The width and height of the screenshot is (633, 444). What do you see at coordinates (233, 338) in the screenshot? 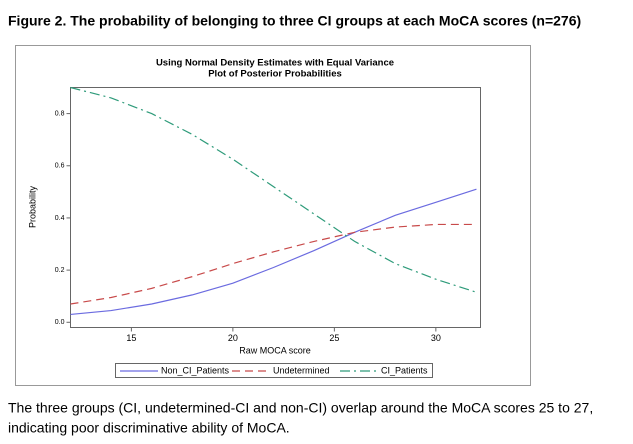
I see `x-tick-label: 20` at bounding box center [233, 338].